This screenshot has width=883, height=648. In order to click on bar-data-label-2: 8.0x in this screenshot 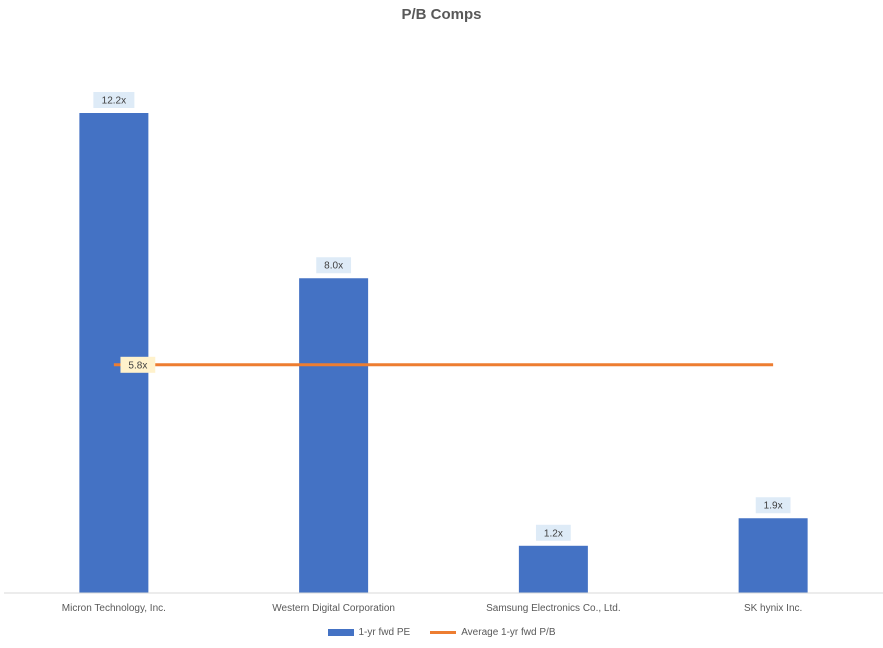, I will do `click(333, 266)`.